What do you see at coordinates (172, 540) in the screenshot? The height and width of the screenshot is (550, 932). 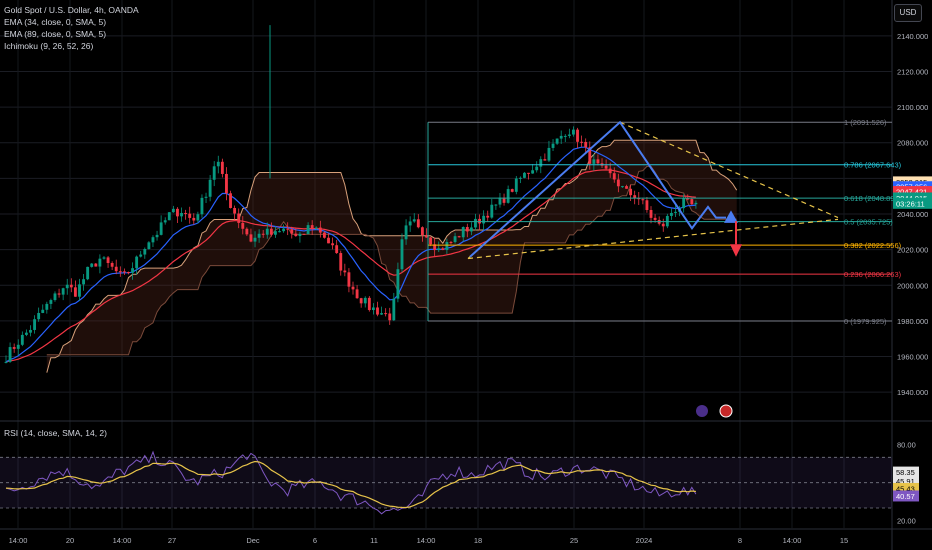 I see `time-axis-tick: 27` at bounding box center [172, 540].